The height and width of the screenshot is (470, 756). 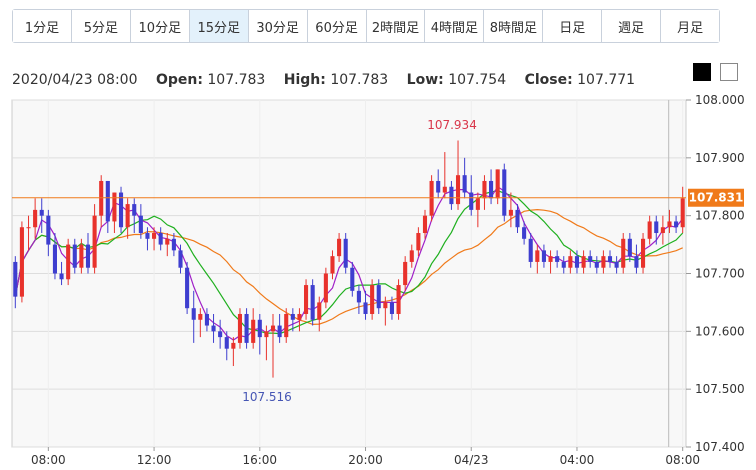 I want to click on timeframe-tabs: 1分足 5分足 10分足 15分足 30分足 60分足 2時間足 4時間足 8時間足 日足 週足 月足, so click(x=366, y=26).